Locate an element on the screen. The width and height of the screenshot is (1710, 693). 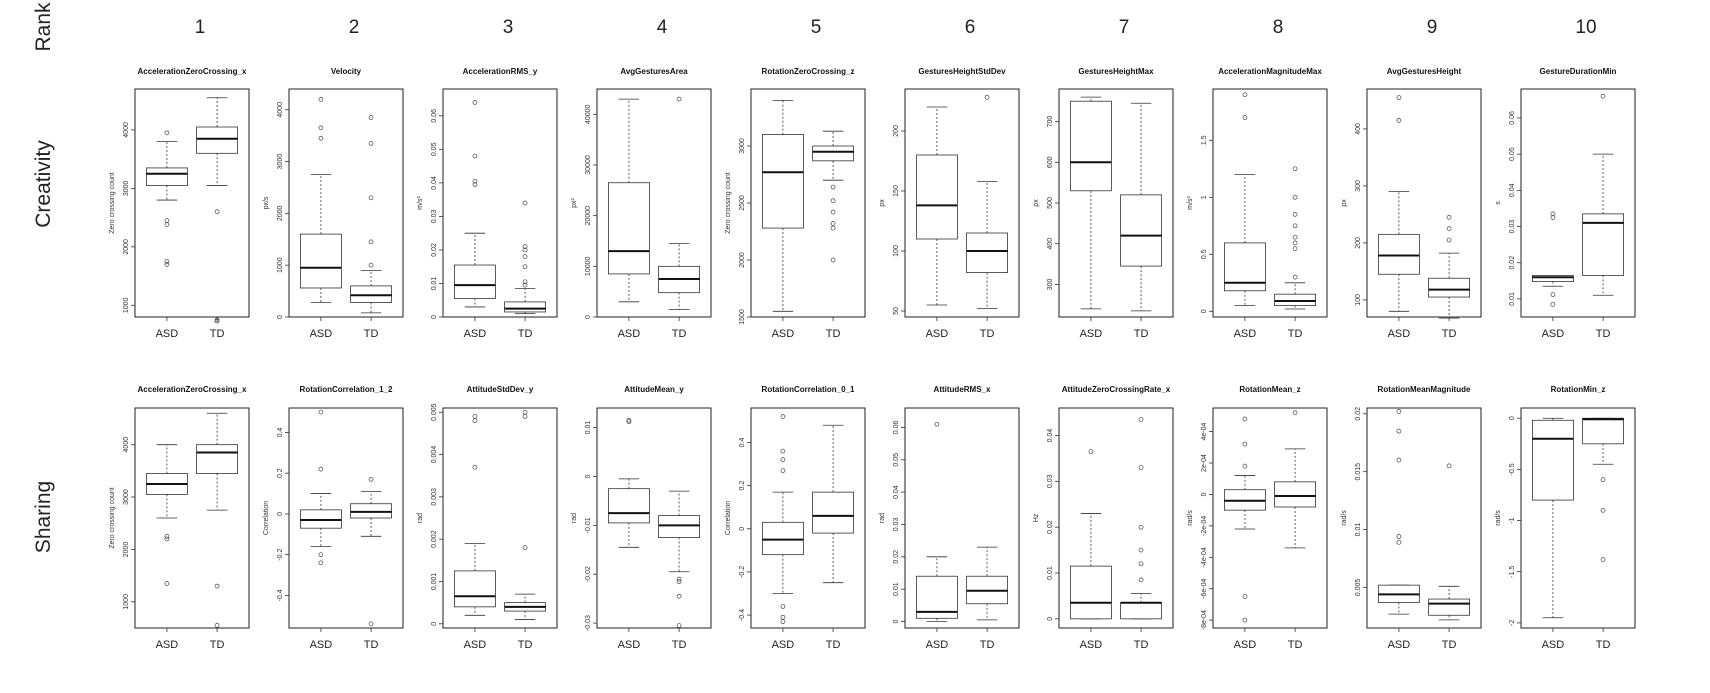
y-tick-label: -0.5 is located at coordinates (1512, 469).